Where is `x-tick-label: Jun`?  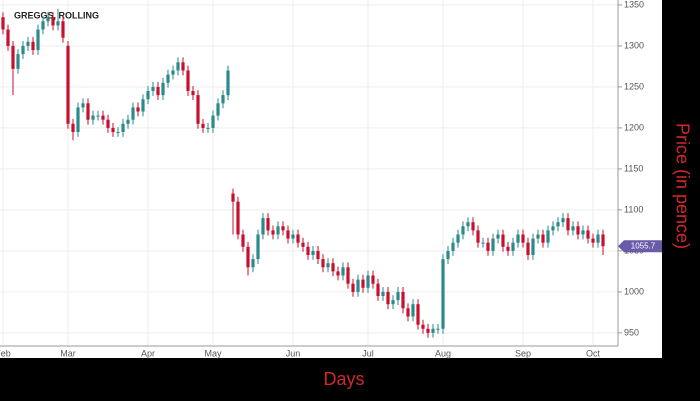
x-tick-label: Jun is located at coordinates (293, 353).